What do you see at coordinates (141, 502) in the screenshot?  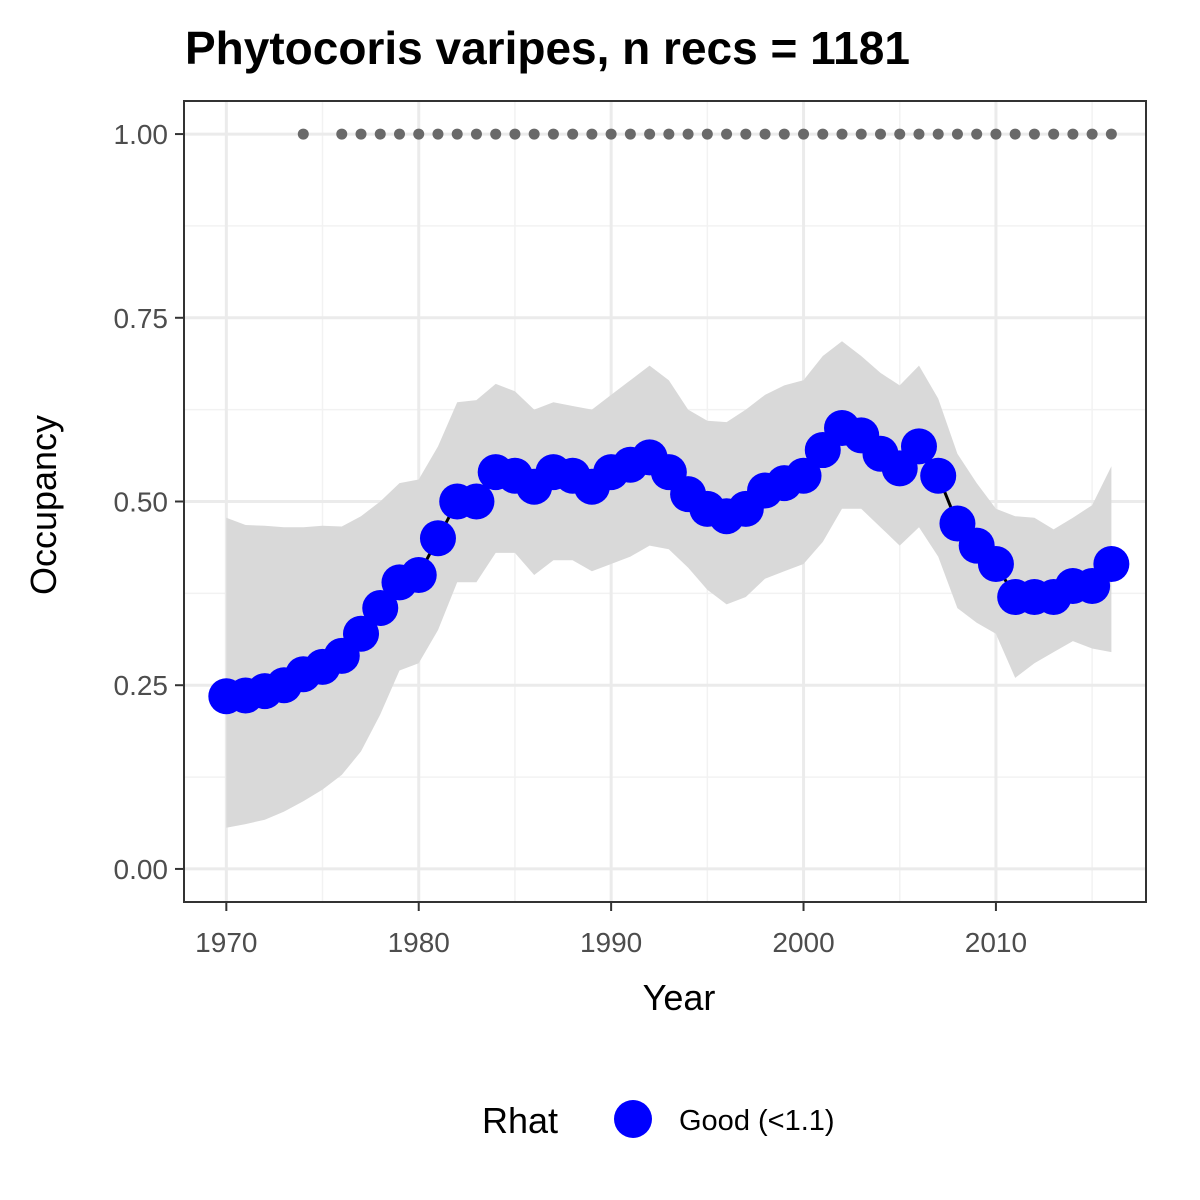 I see `y-tick-label: 0.50` at bounding box center [141, 502].